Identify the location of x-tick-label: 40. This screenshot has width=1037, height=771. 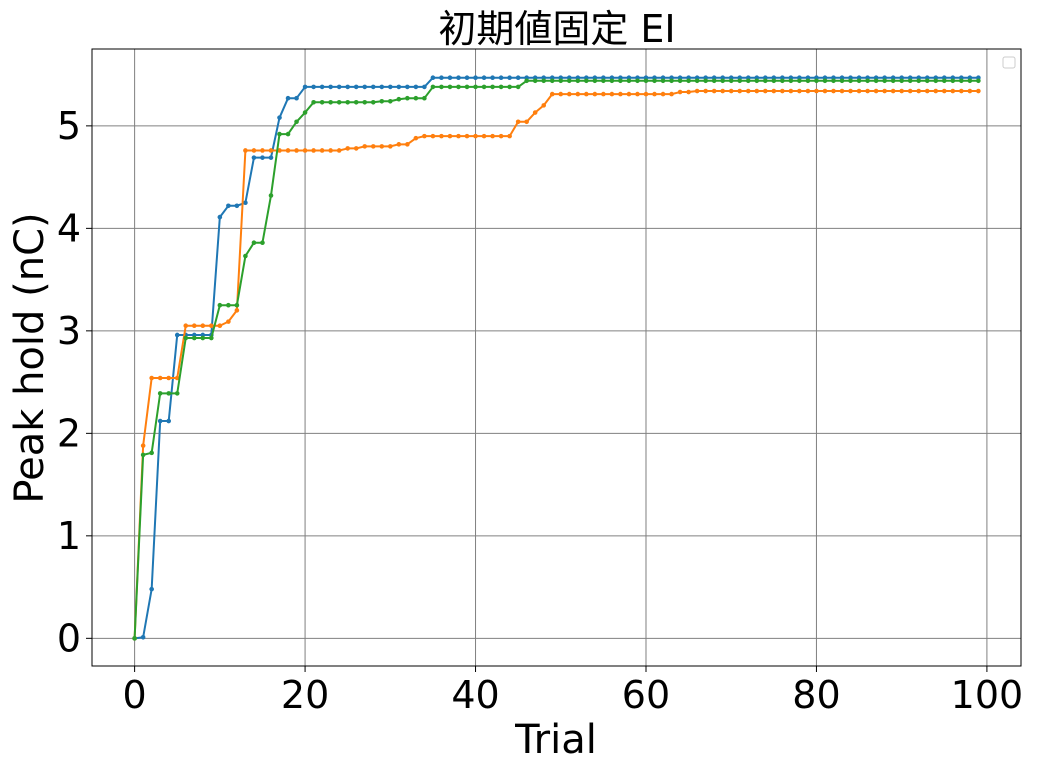
(475, 695).